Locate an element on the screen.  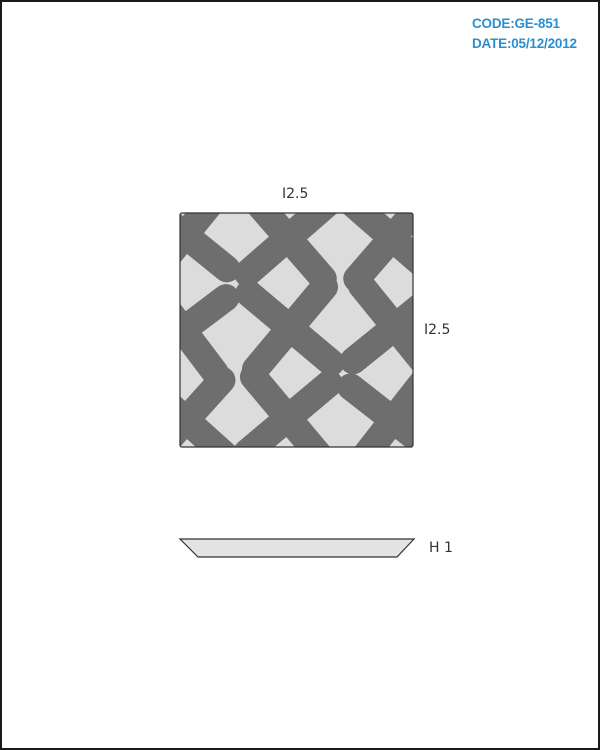
drawing-date: DATE:05/12/2012 is located at coordinates (524, 43).